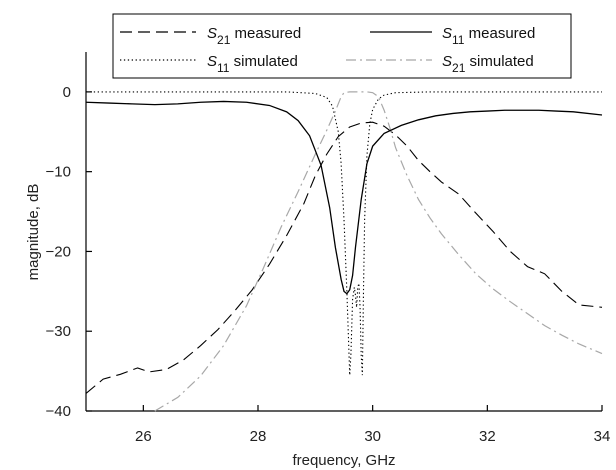  Describe the element at coordinates (488, 36) in the screenshot. I see `legend-label-s11m: S11 measured` at that location.